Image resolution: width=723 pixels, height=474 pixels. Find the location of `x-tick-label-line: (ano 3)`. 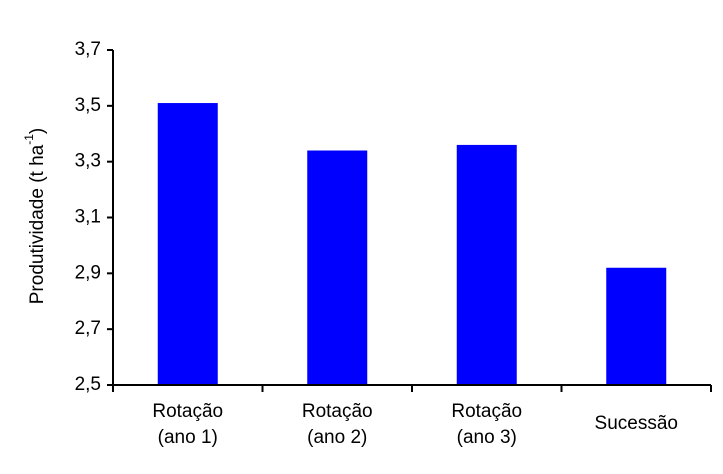

x-tick-label-line: (ano 3) is located at coordinates (487, 437).